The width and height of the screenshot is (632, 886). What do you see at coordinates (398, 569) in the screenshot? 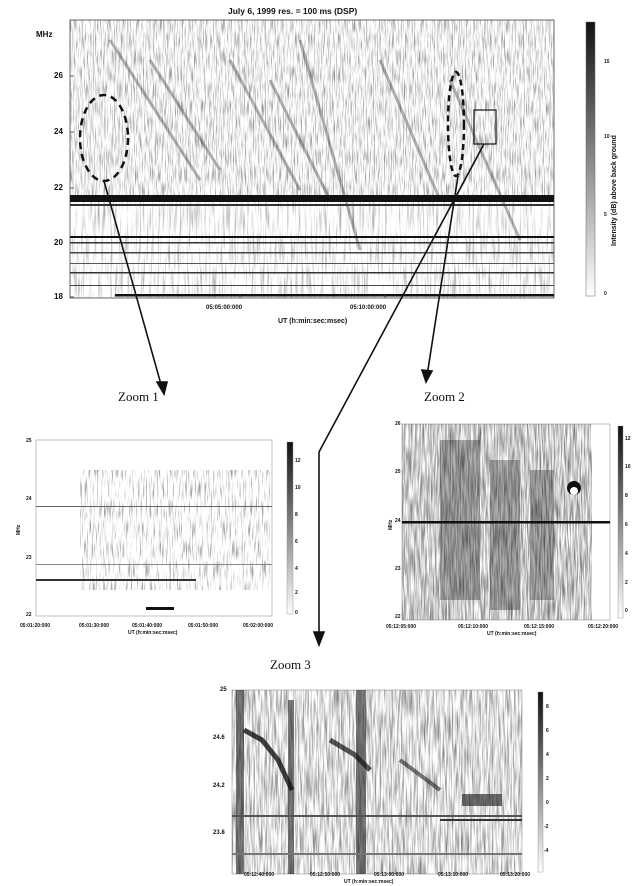
I see `zoom2-ytick-23: 23` at bounding box center [398, 569].